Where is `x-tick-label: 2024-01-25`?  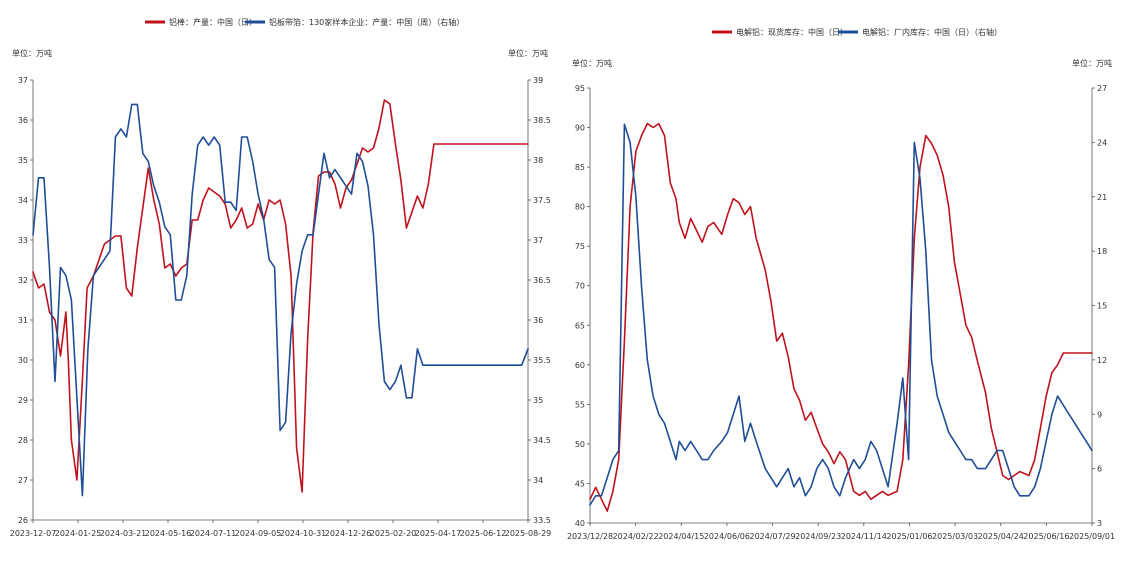 x-tick-label: 2024-01-25 is located at coordinates (78, 533).